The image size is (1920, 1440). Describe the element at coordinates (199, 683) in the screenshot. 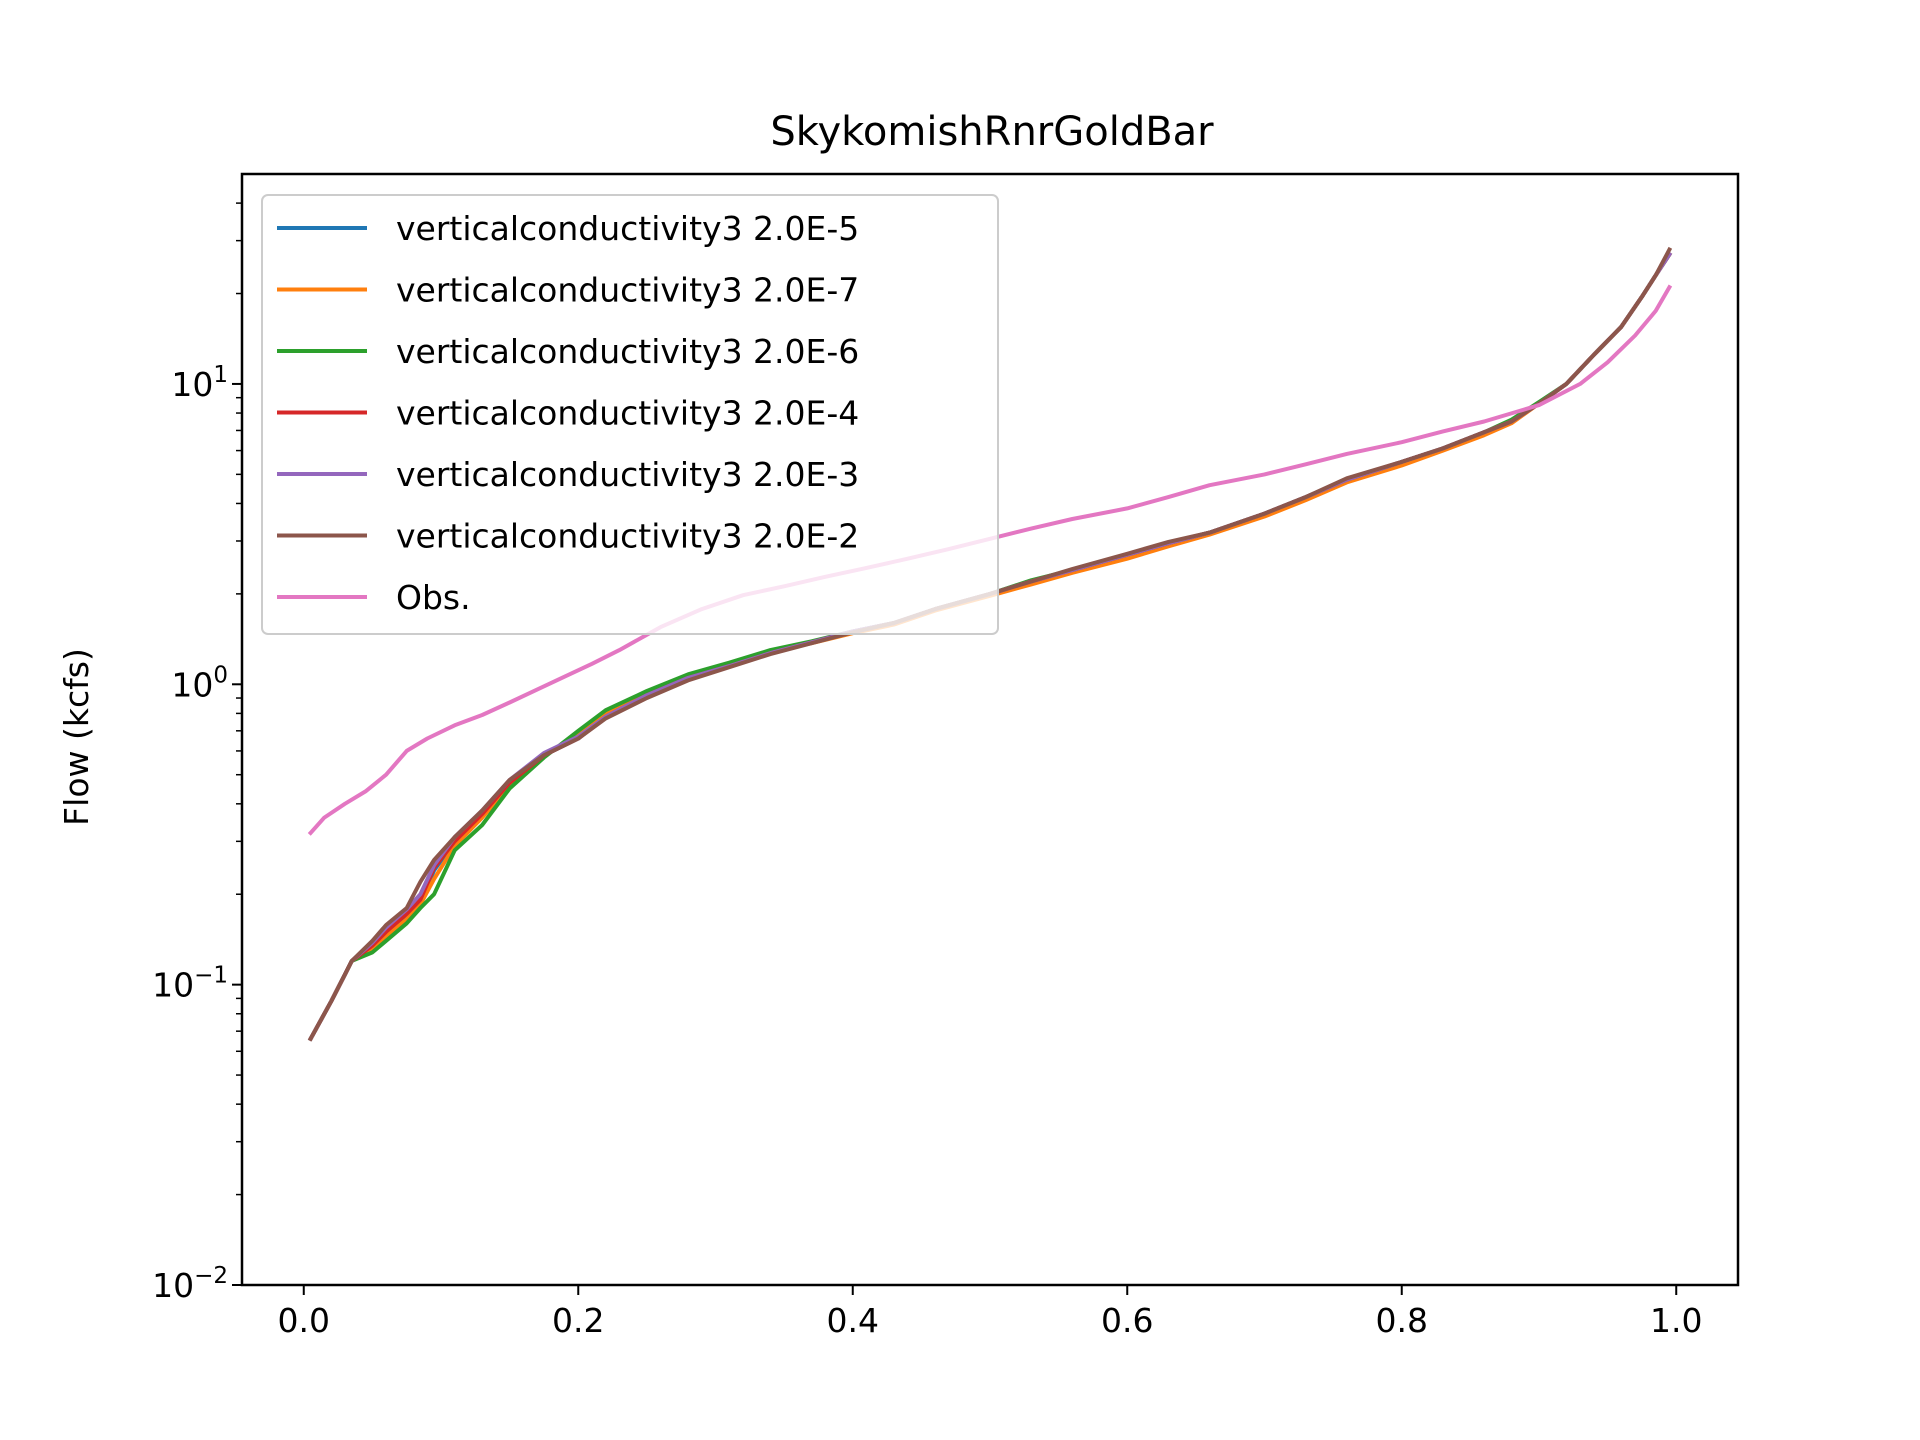

I see `y-tick-label-2: 10⁰` at that location.